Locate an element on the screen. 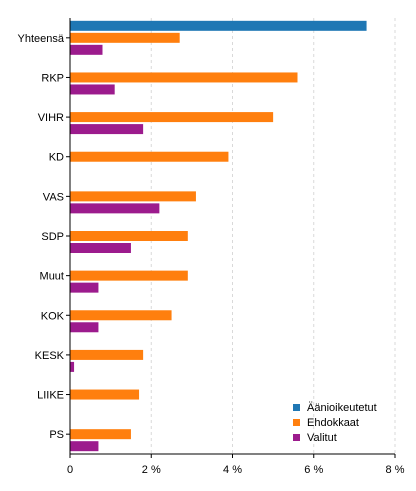 This screenshot has height=491, width=416. bar-yhteensa-aanioikeutetut is located at coordinates (218, 25).